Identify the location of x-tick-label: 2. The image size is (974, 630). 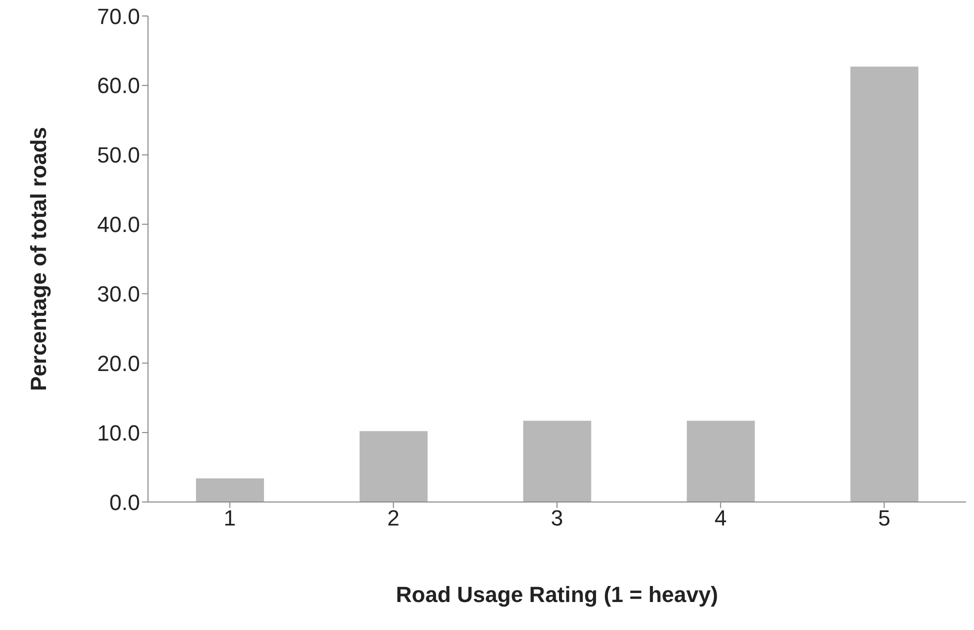
(393, 518).